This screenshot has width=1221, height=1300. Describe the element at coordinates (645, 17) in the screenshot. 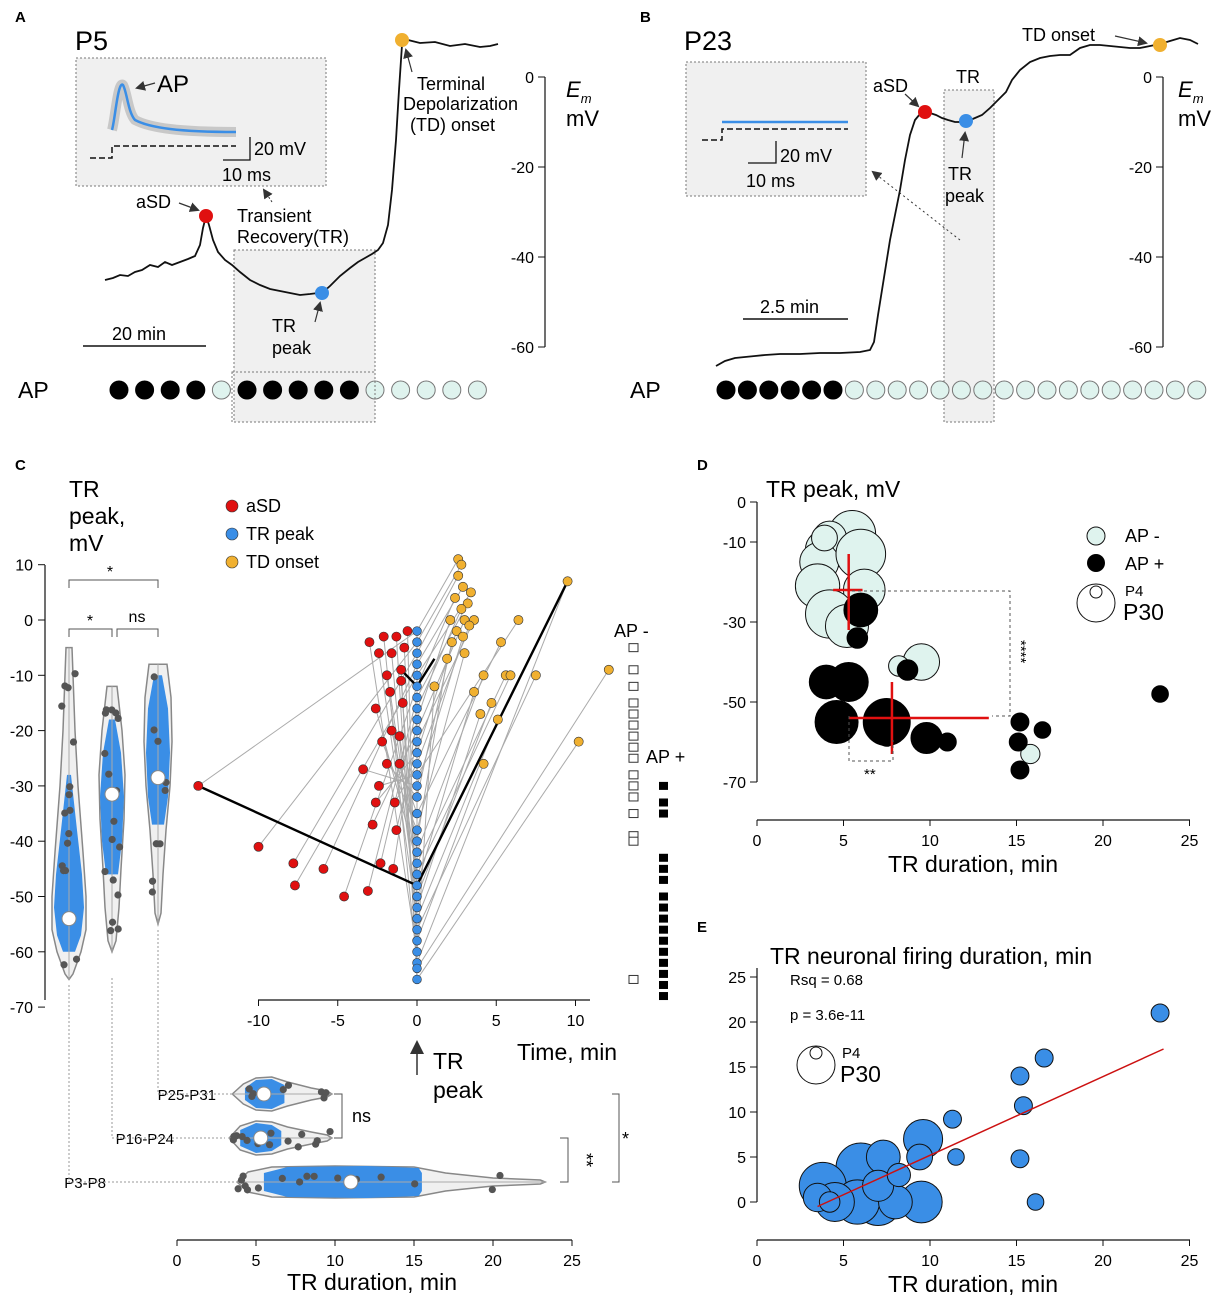

I see `panel-b-letter: B` at that location.